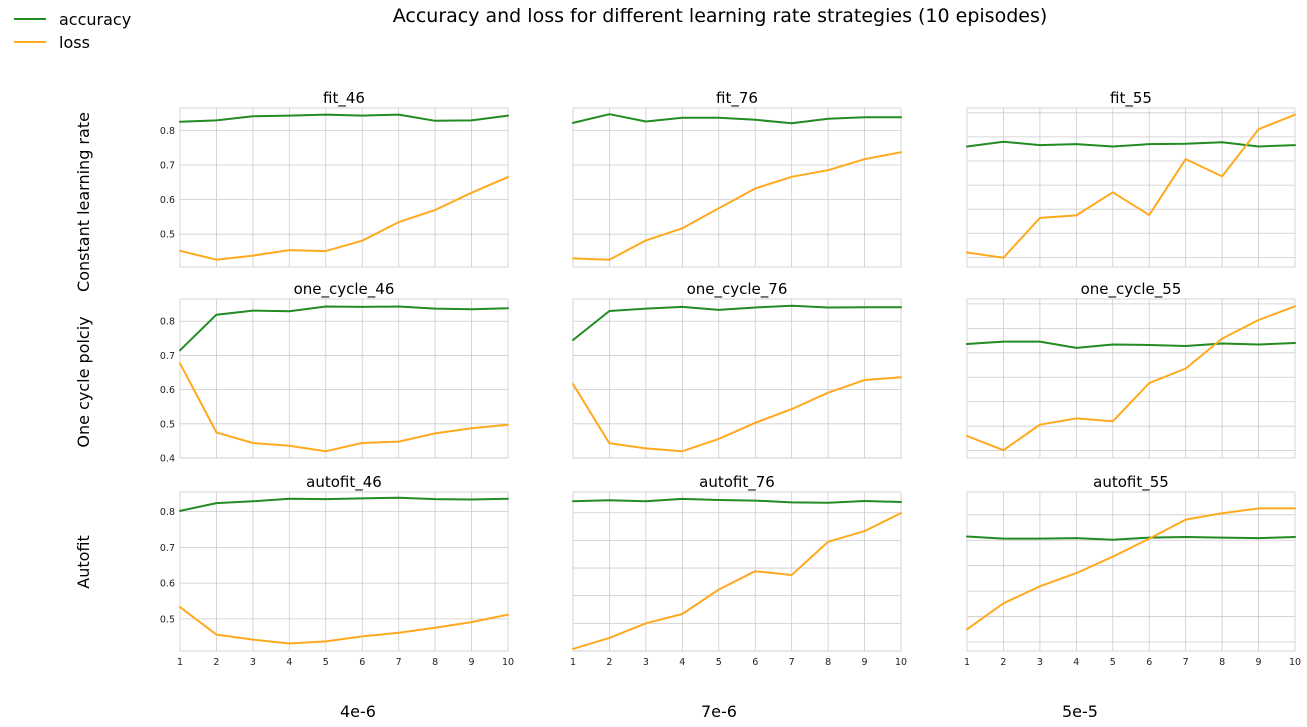 This screenshot has height=727, width=1307. What do you see at coordinates (95, 19) in the screenshot?
I see `legend-accuracy-label: accuracy` at bounding box center [95, 19].